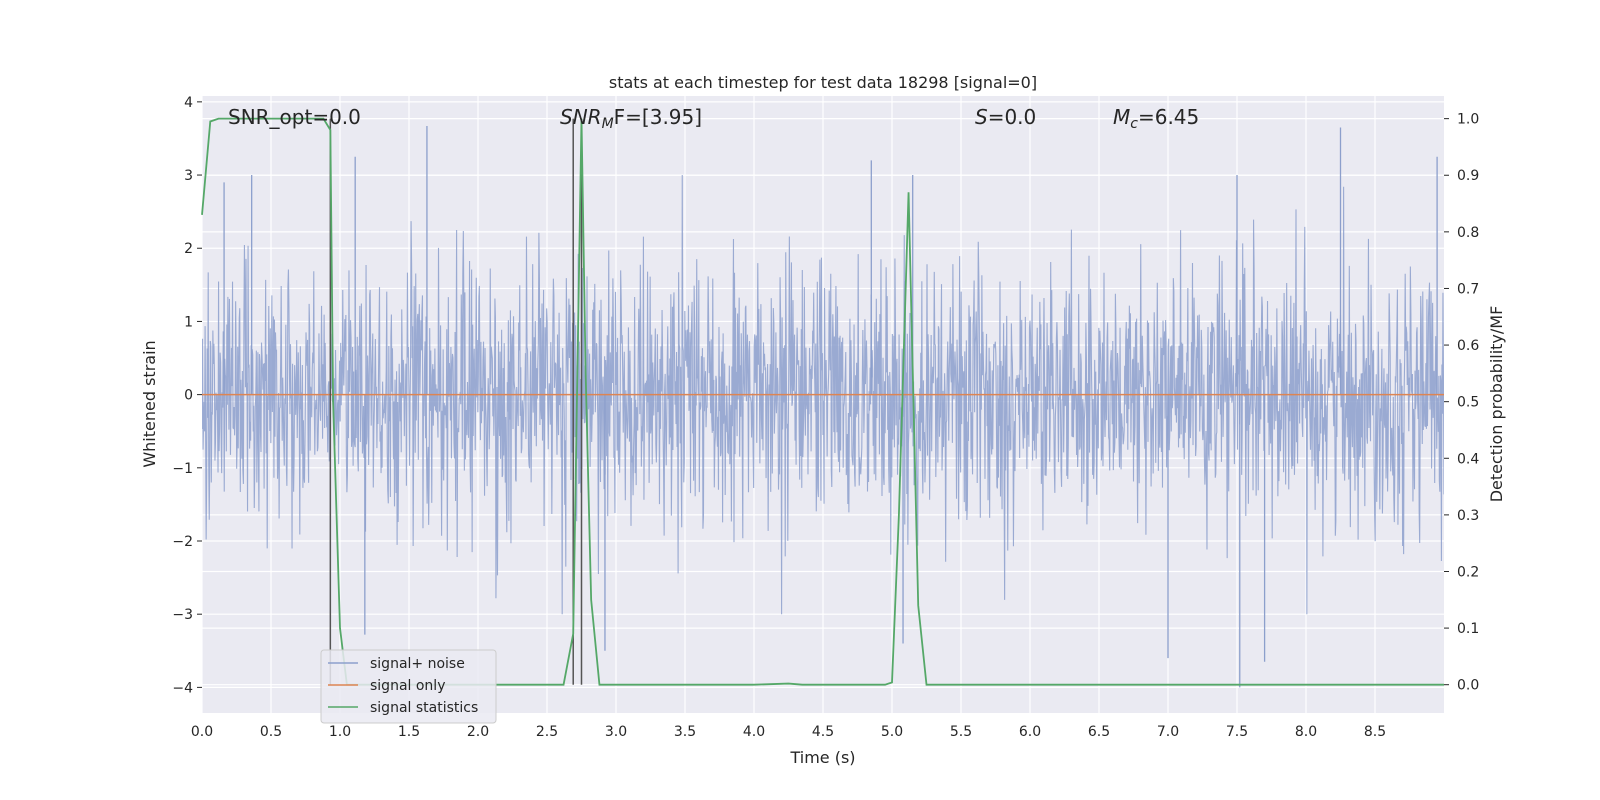 The height and width of the screenshot is (800, 1600). Describe the element at coordinates (1121, 117) in the screenshot. I see `annotation-mc-main: M` at that location.